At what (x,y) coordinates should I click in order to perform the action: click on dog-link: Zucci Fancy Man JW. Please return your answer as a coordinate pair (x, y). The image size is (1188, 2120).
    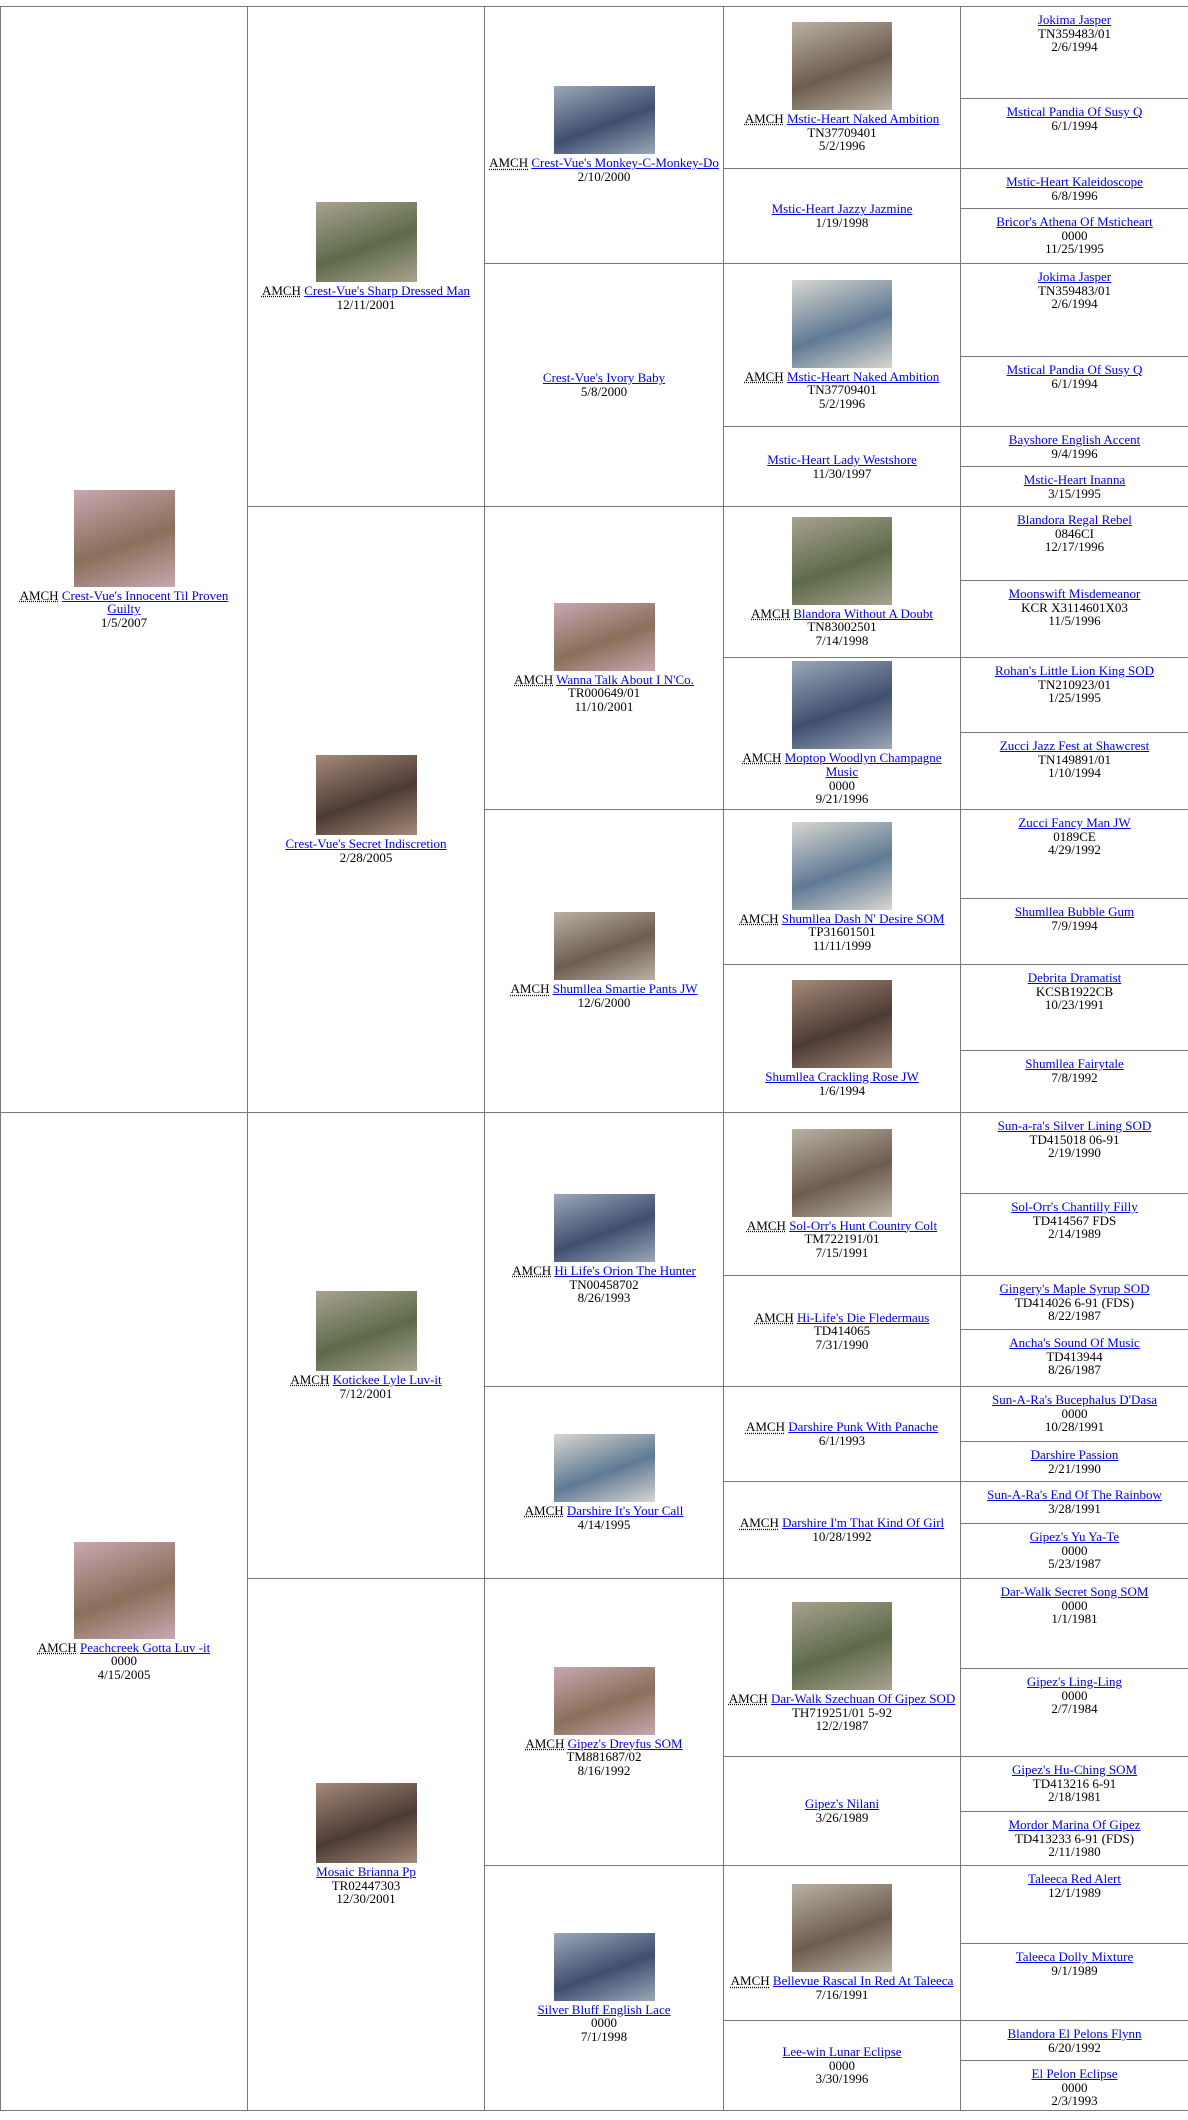
    Looking at the image, I should click on (1074, 822).